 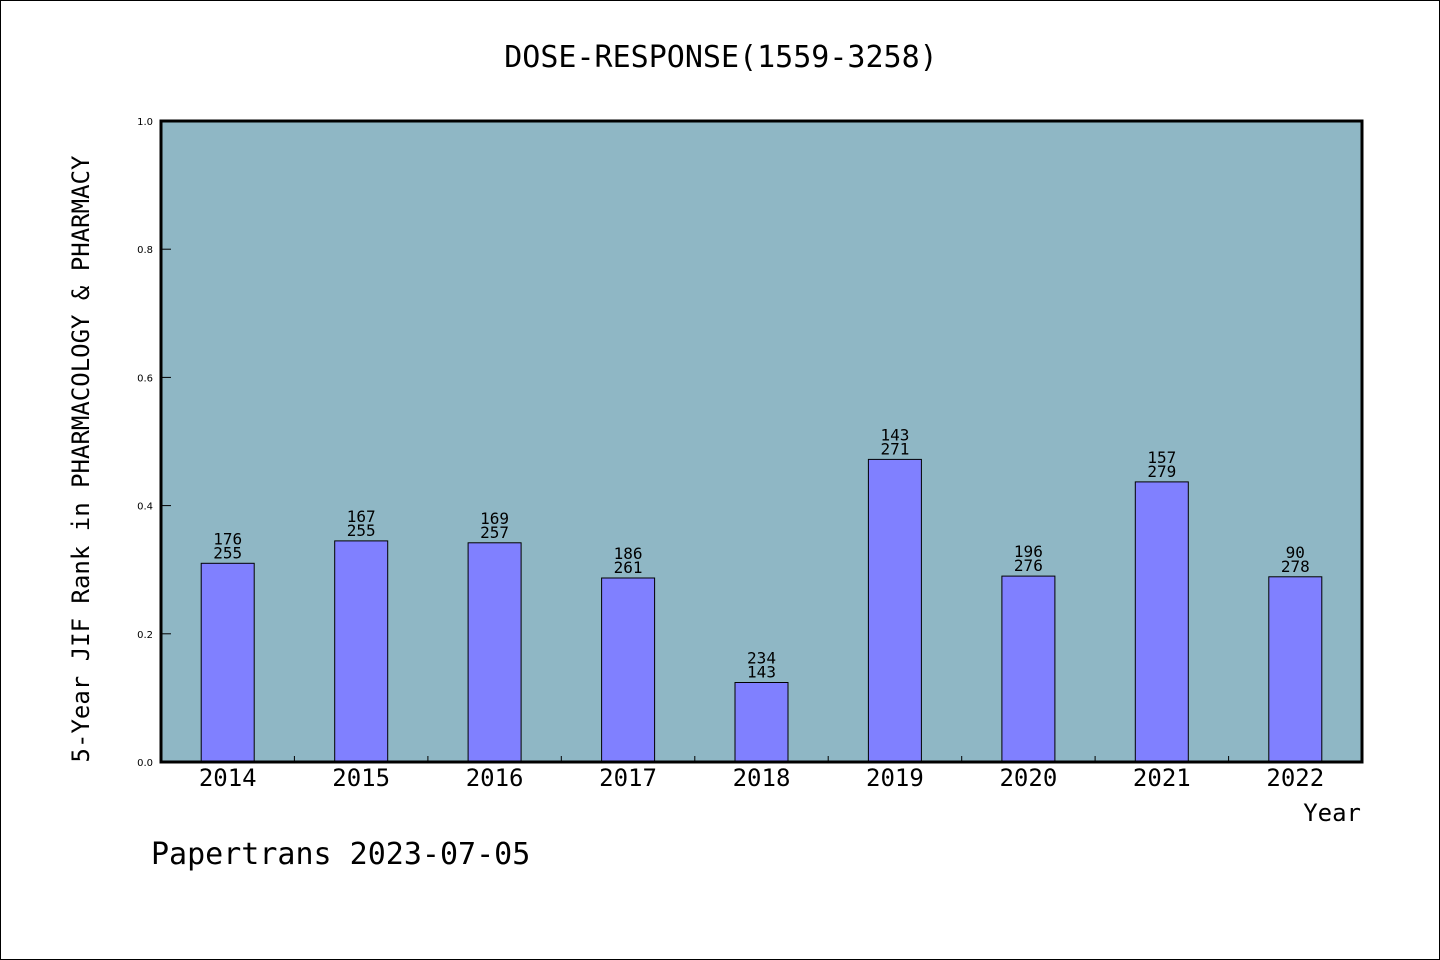 What do you see at coordinates (762, 778) in the screenshot?
I see `x-tick-label-2018: 2018` at bounding box center [762, 778].